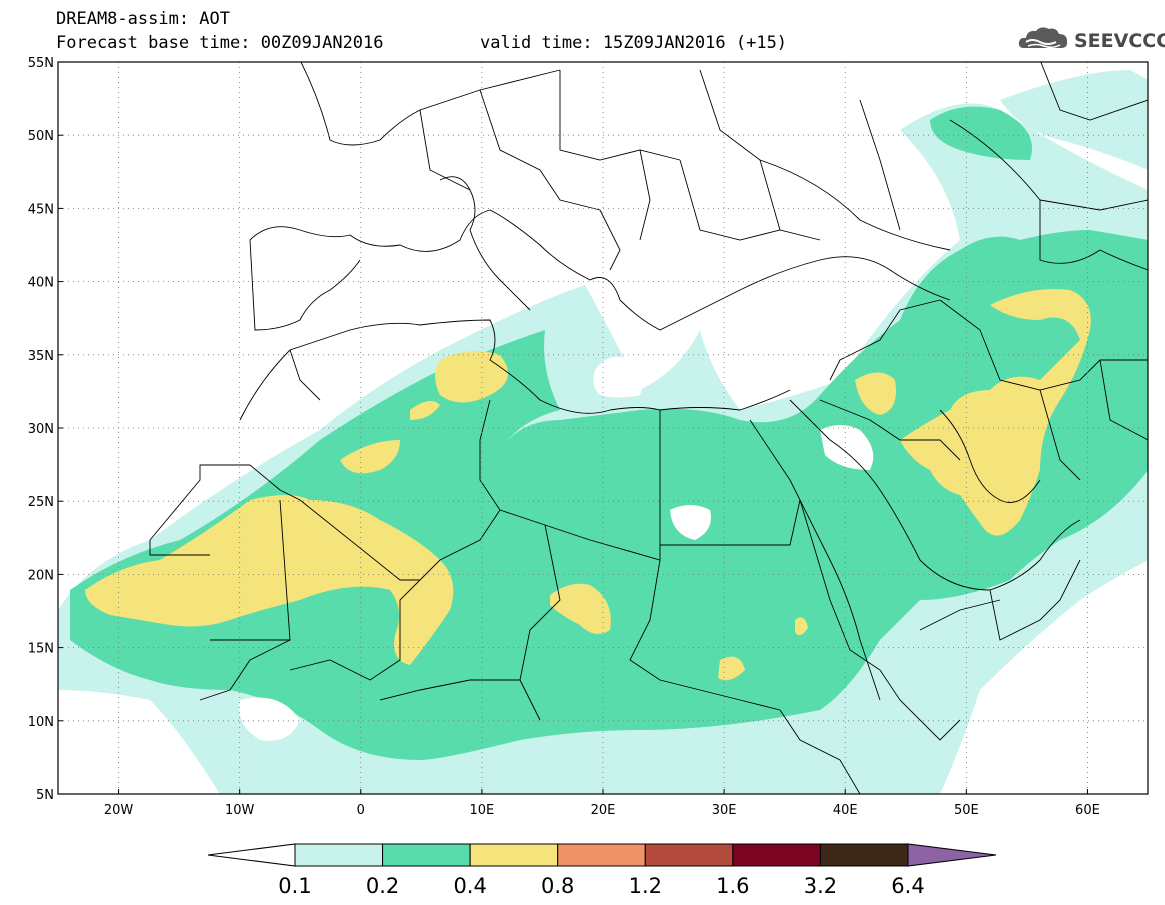  What do you see at coordinates (294, 886) in the screenshot?
I see `colorbar-label: 0.1` at bounding box center [294, 886].